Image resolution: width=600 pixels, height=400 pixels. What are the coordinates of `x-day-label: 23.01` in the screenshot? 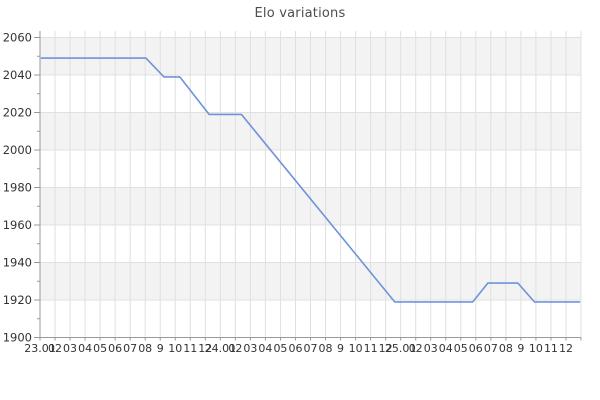 It's located at (40, 348).